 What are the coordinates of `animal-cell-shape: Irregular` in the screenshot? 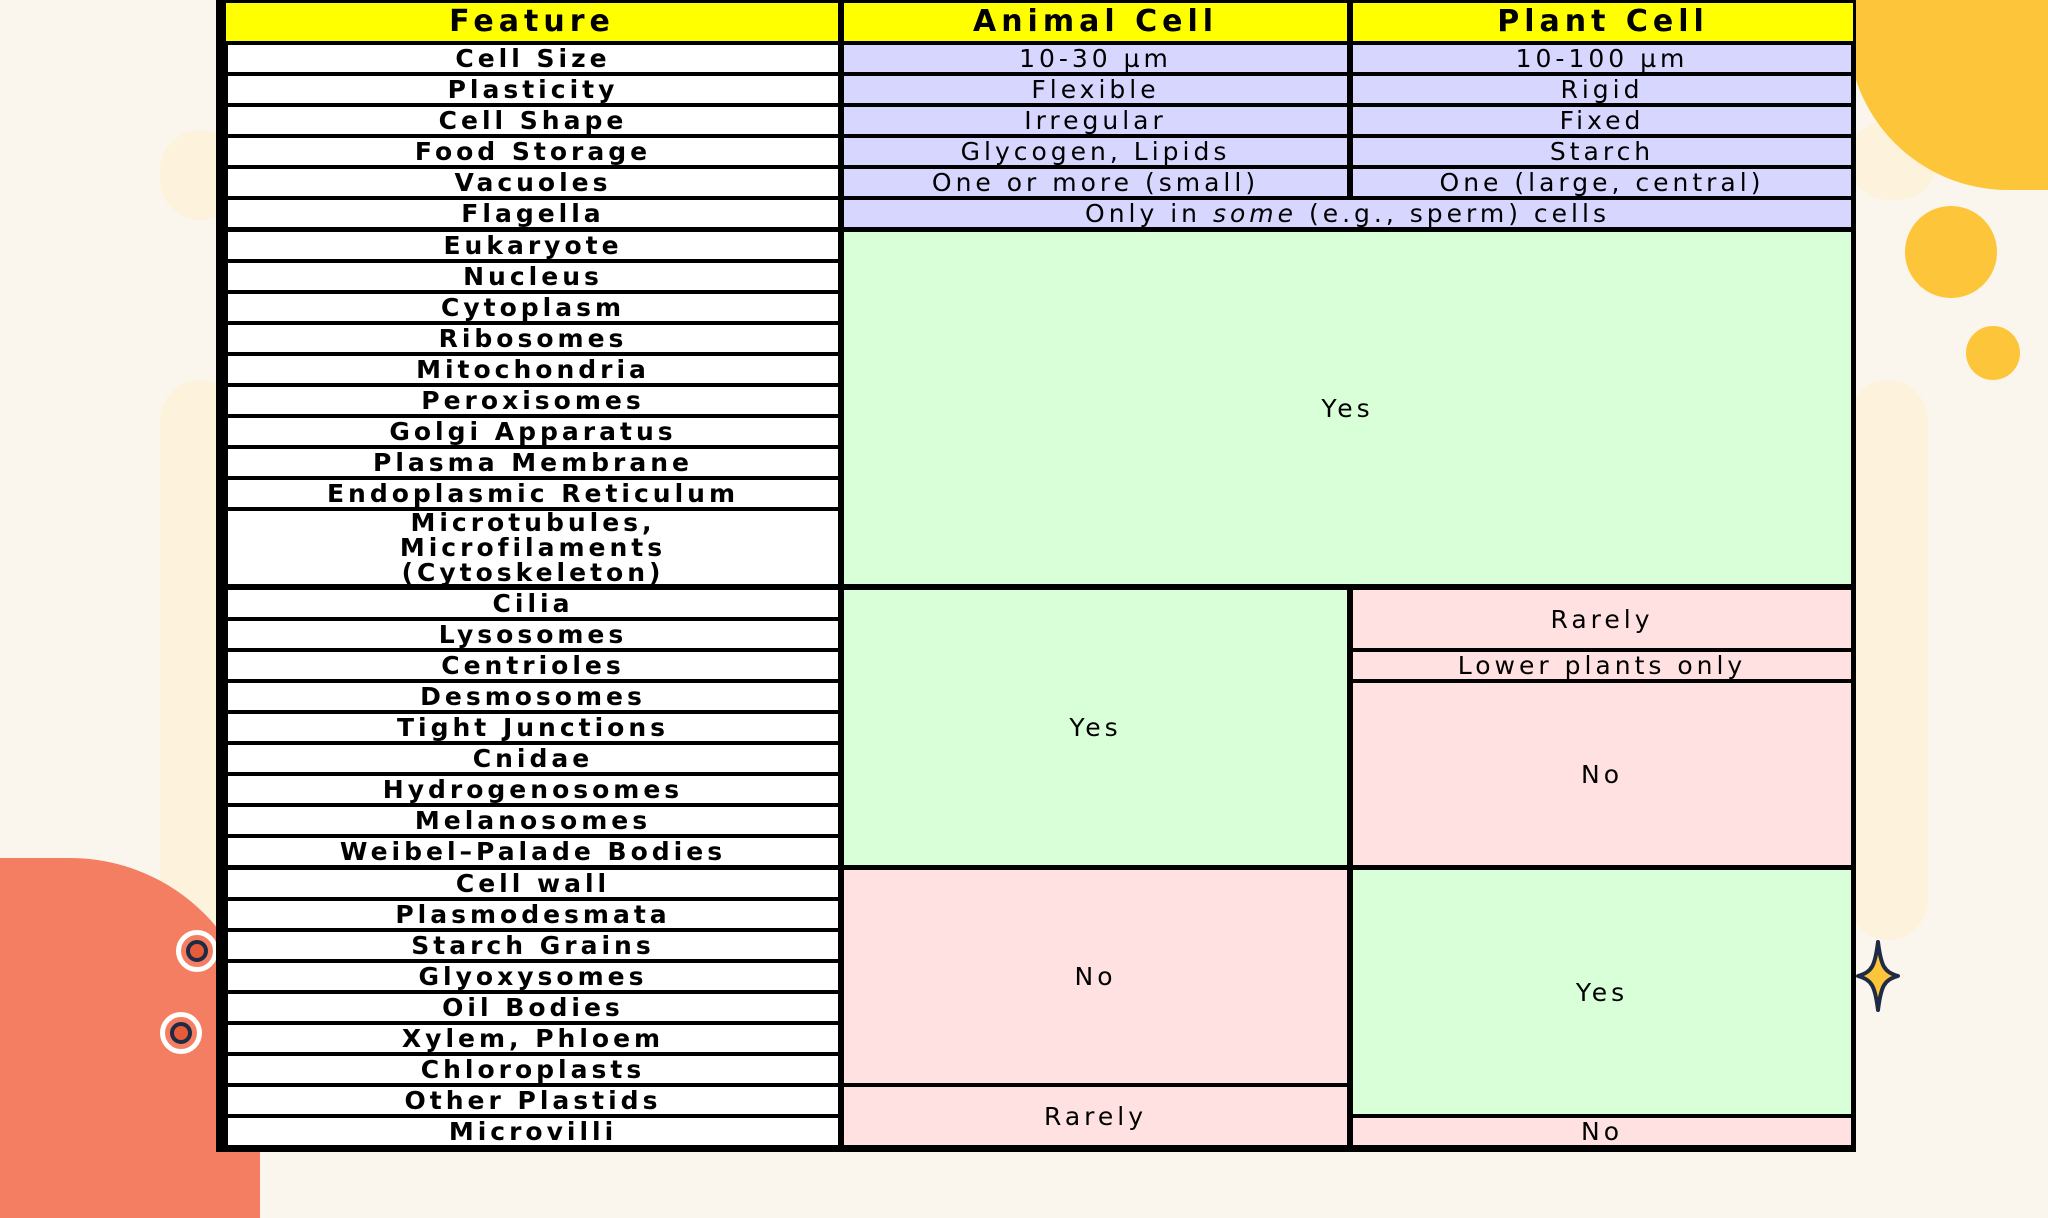 It's located at (1095, 120).